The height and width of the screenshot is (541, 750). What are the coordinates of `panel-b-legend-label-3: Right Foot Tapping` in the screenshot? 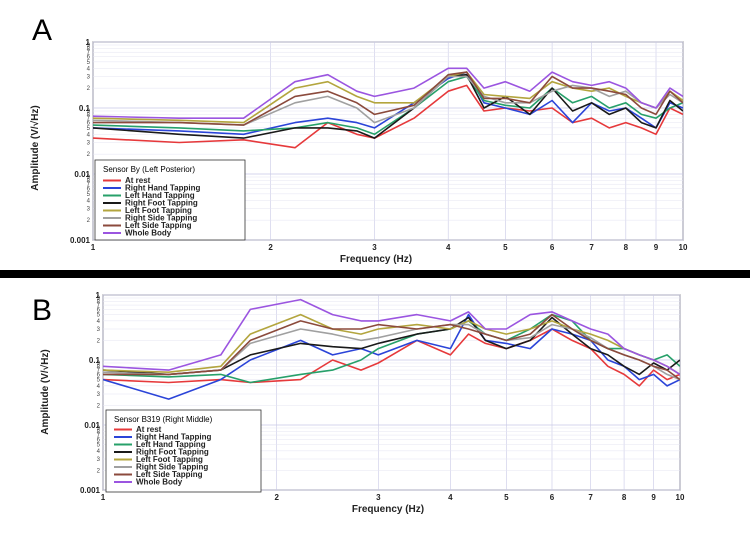 It's located at (172, 452).